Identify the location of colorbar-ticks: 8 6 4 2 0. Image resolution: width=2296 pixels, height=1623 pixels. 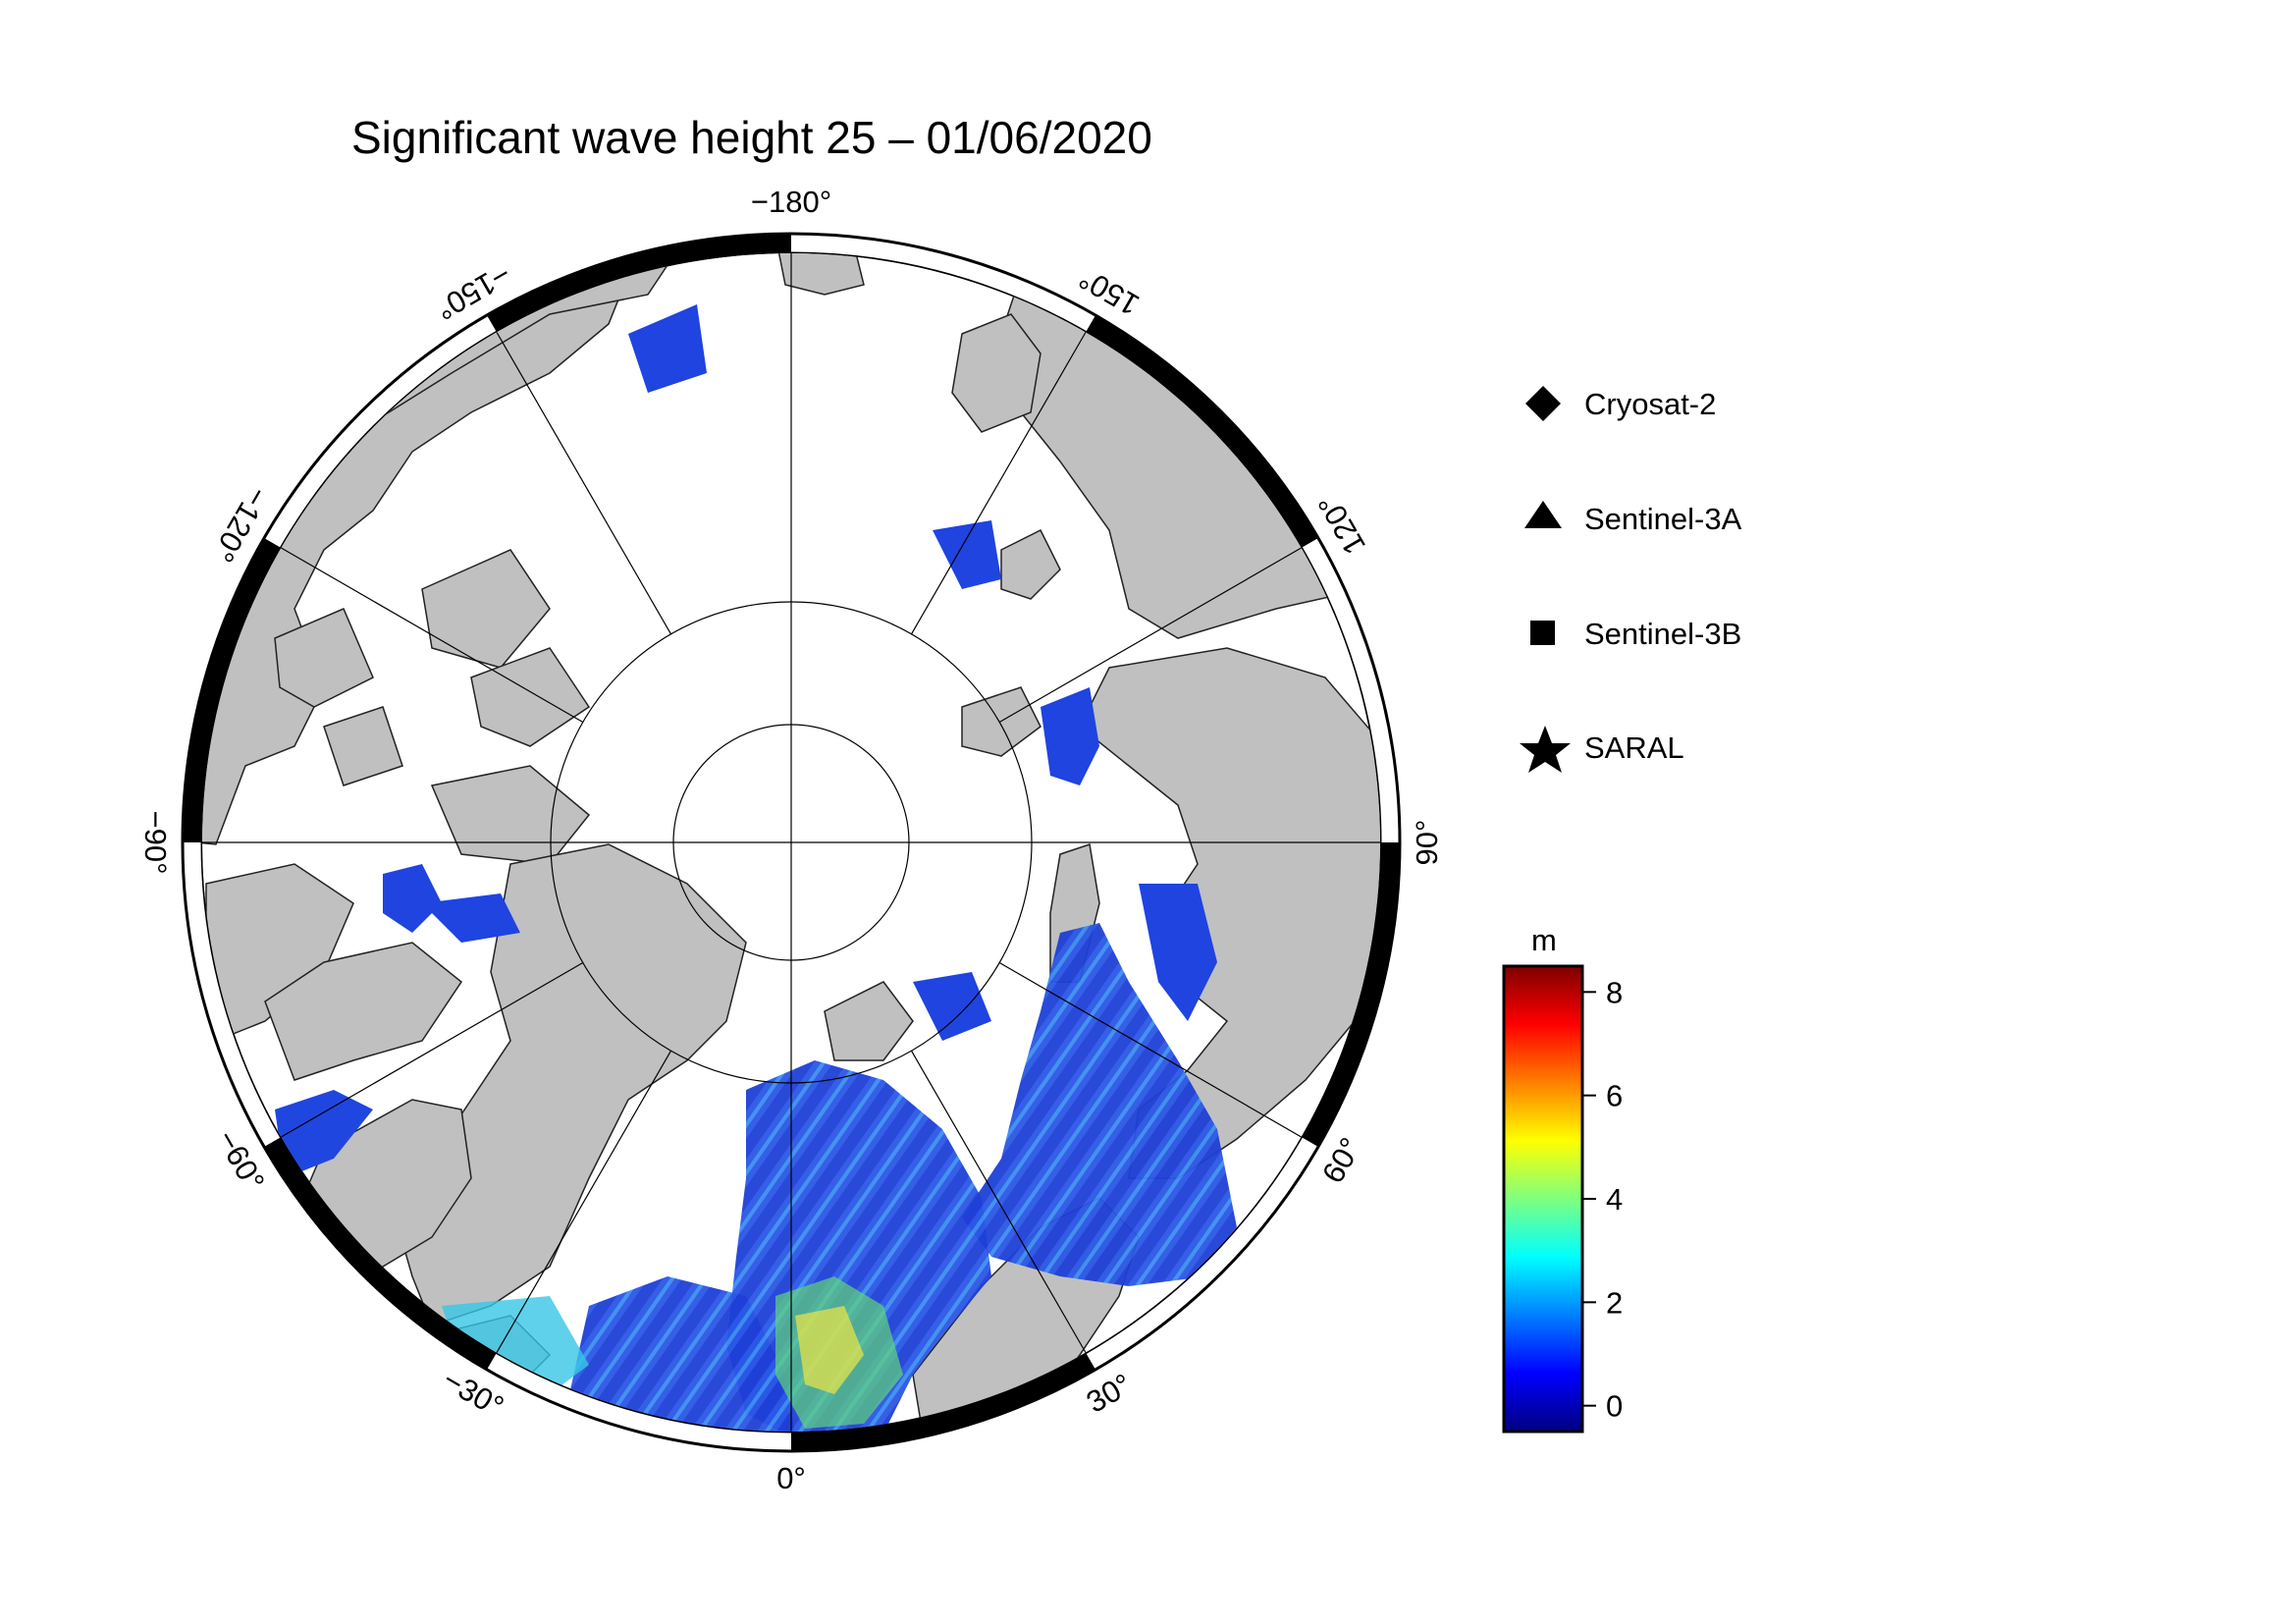
(1603, 1199).